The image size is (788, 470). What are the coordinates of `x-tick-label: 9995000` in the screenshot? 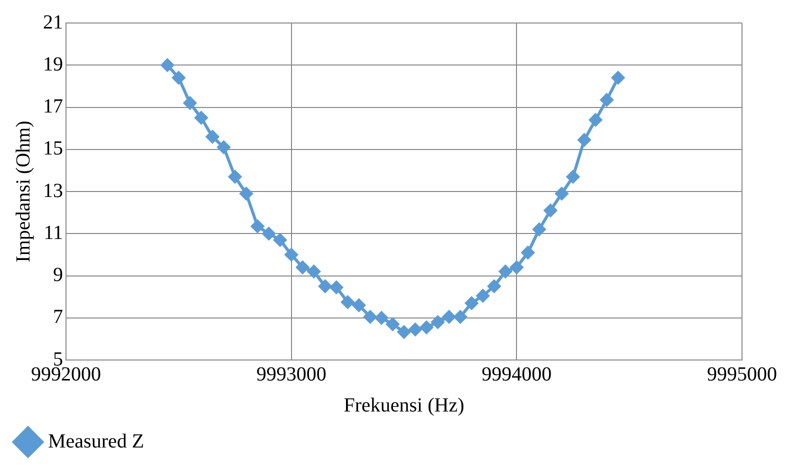 It's located at (742, 374).